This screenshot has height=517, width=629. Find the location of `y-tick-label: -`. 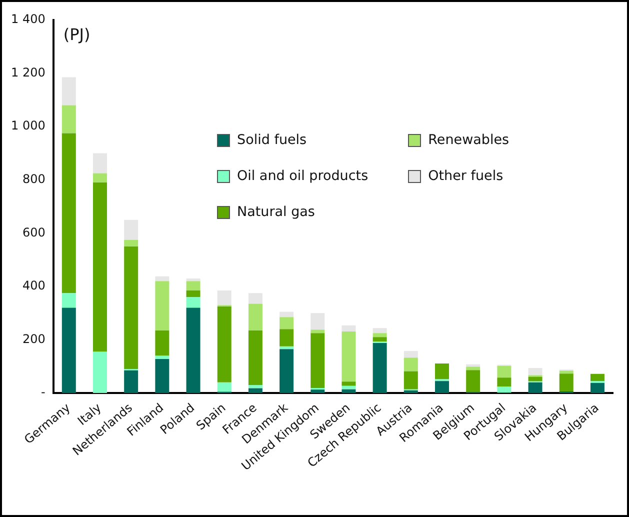

y-tick-label: - is located at coordinates (43, 392).